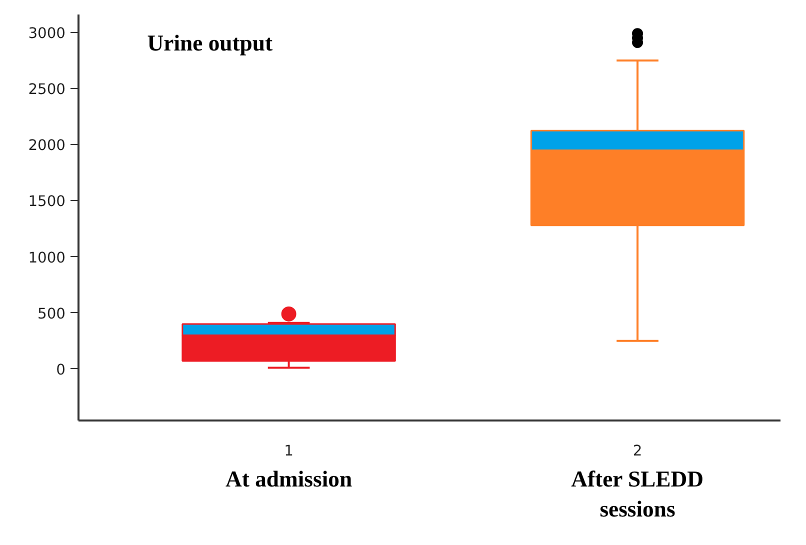  What do you see at coordinates (637, 451) in the screenshot?
I see `x-tick-label: 2` at bounding box center [637, 451].